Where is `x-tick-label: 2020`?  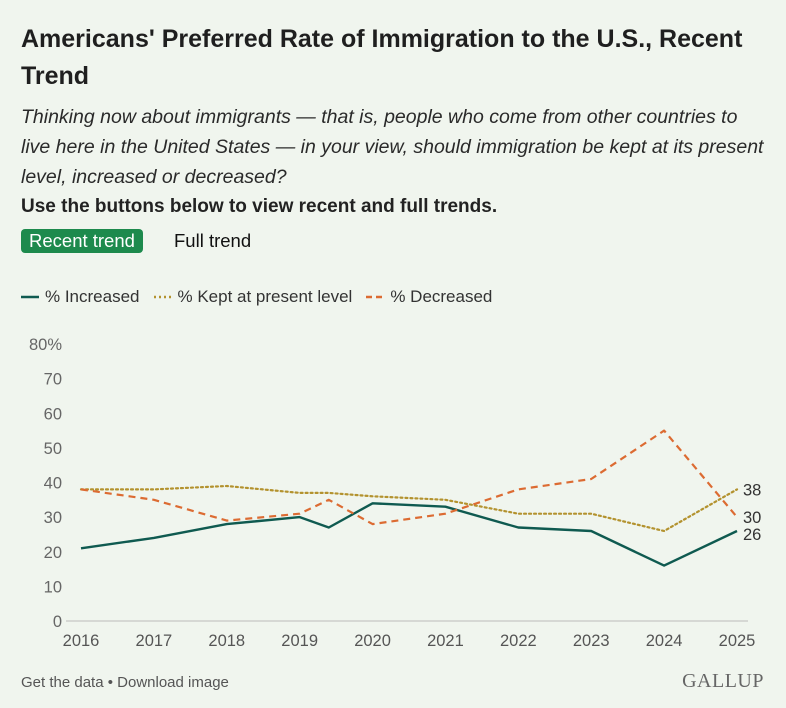
x-tick-label: 2020 is located at coordinates (372, 641).